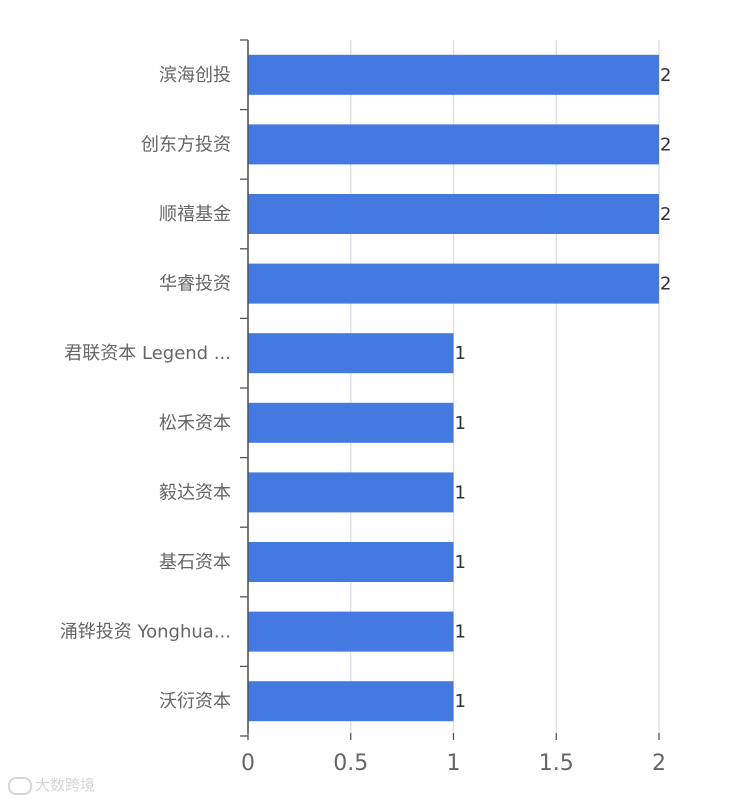 Image resolution: width=750 pixels, height=800 pixels. What do you see at coordinates (195, 284) in the screenshot?
I see `category-label: 华睿投资` at bounding box center [195, 284].